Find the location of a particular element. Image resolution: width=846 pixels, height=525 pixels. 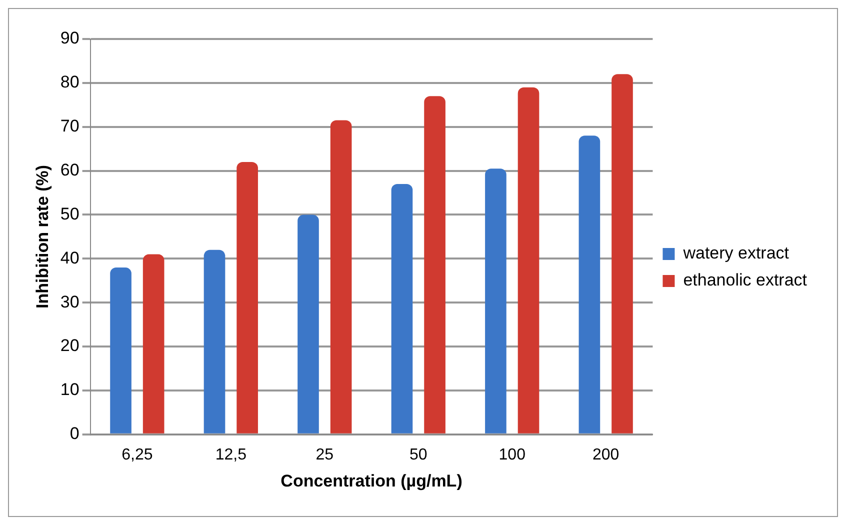

y-axis-title: Inhibition rate (%) is located at coordinates (42, 236).